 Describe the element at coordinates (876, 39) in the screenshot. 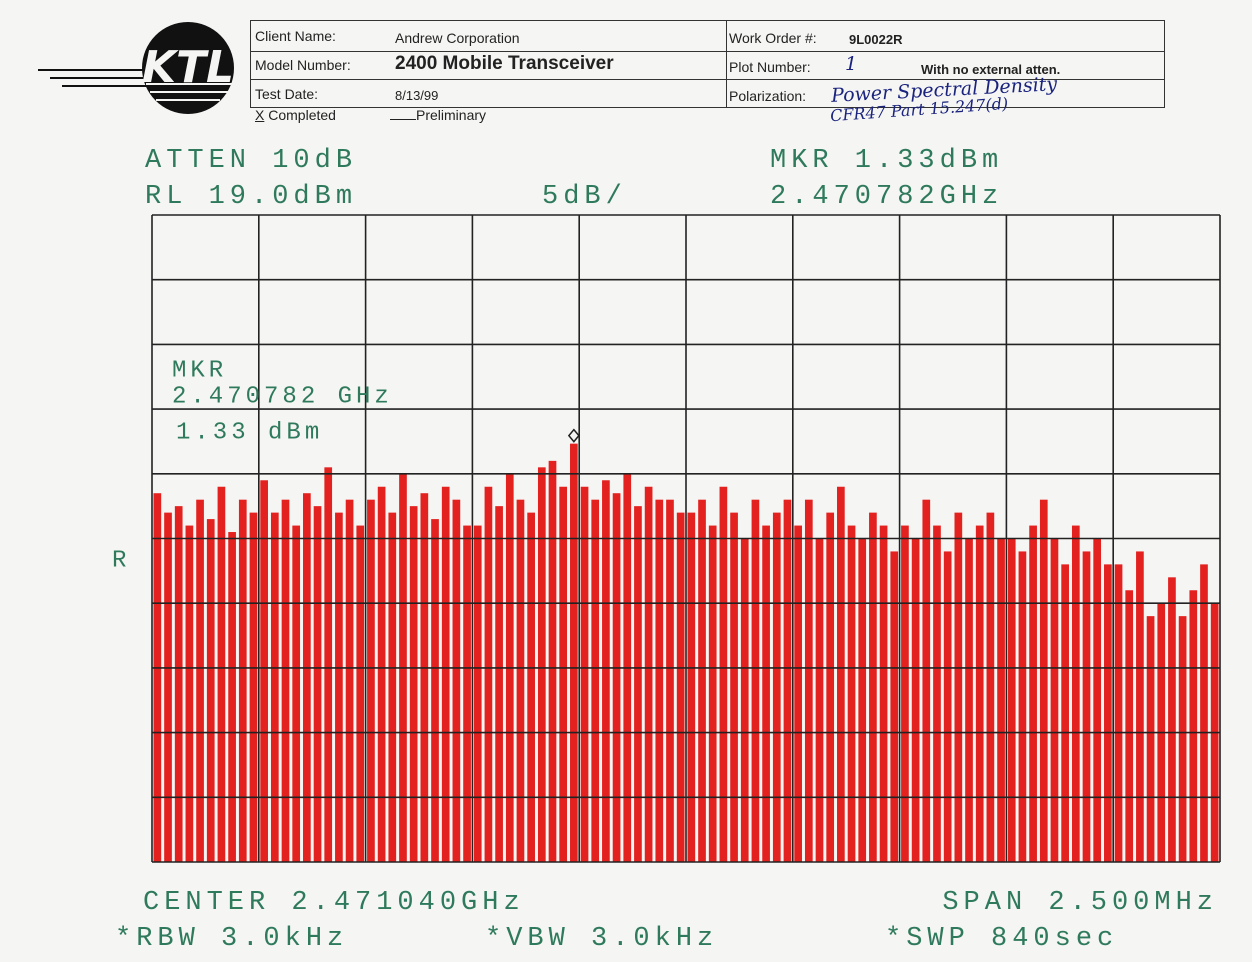

I see `value: 9L0022R` at that location.